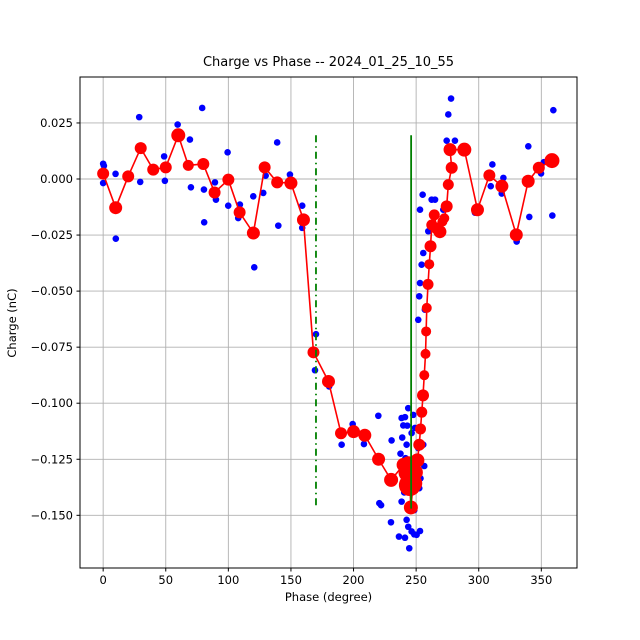 This screenshot has width=640, height=640. Describe the element at coordinates (51, 347) in the screenshot. I see `y-tick-label: −0.075` at that location.